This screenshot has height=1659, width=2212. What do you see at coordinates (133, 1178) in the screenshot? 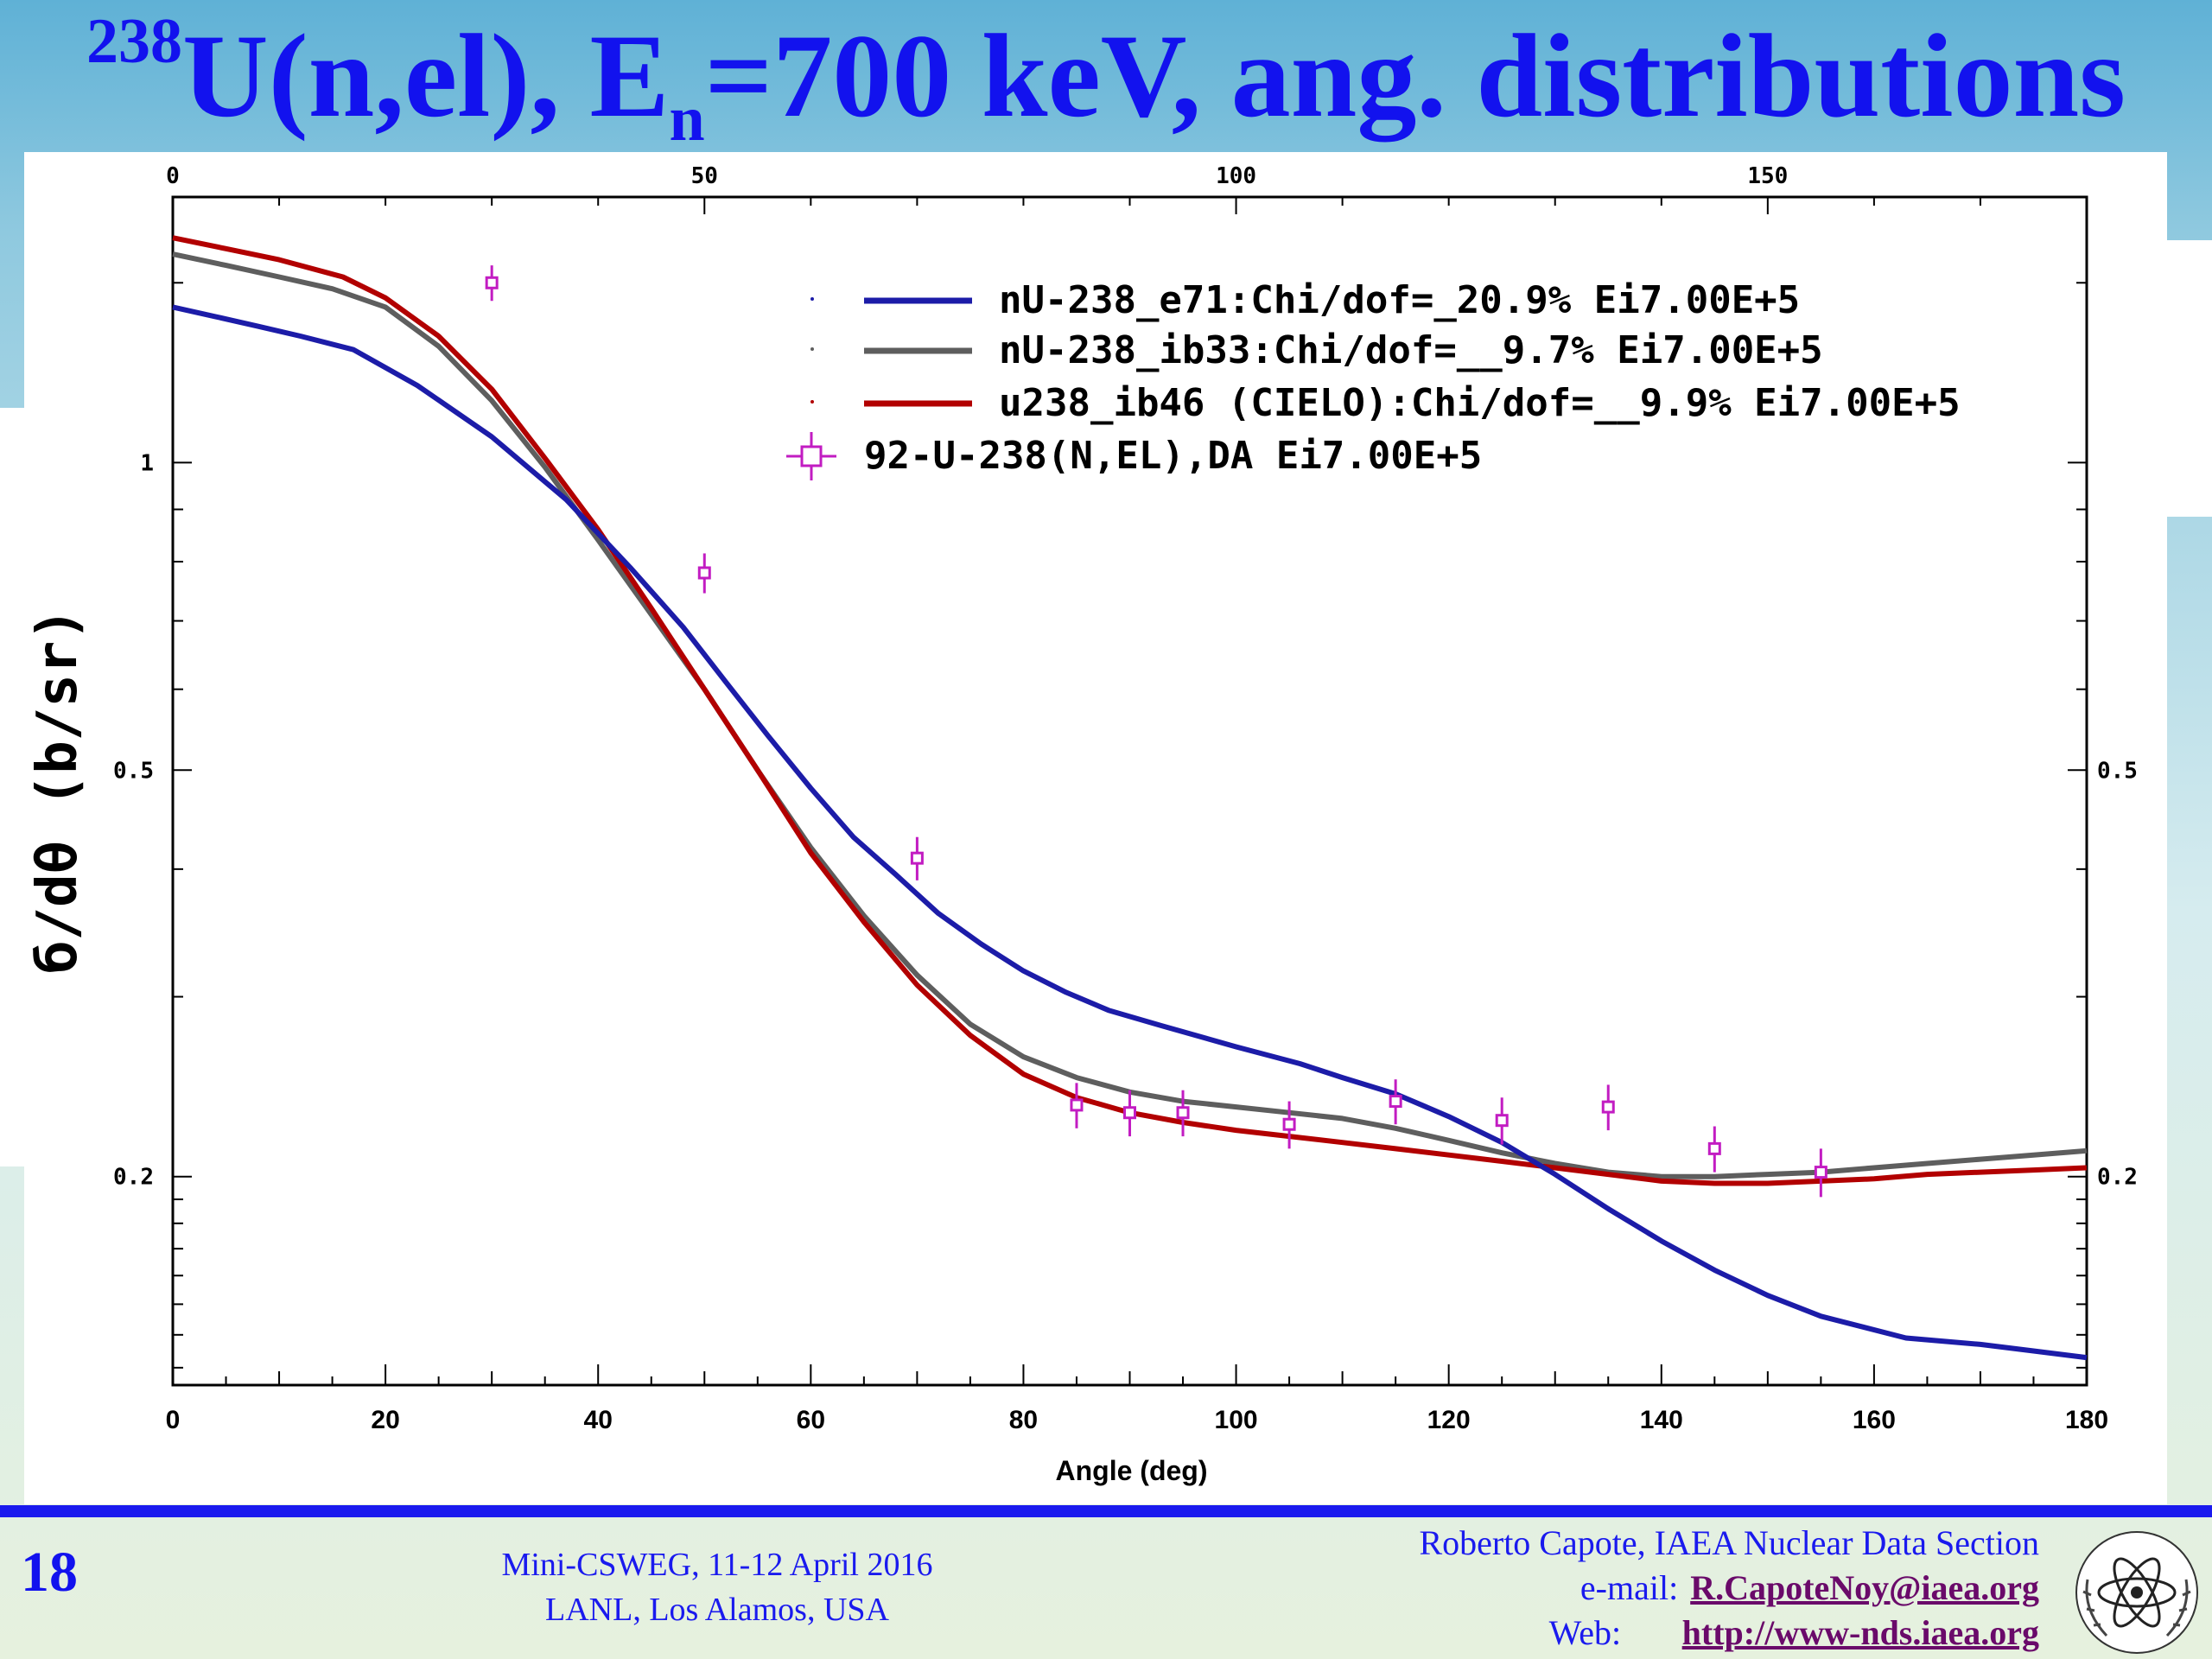
I see `y-tick-label: 0.2` at bounding box center [133, 1178].